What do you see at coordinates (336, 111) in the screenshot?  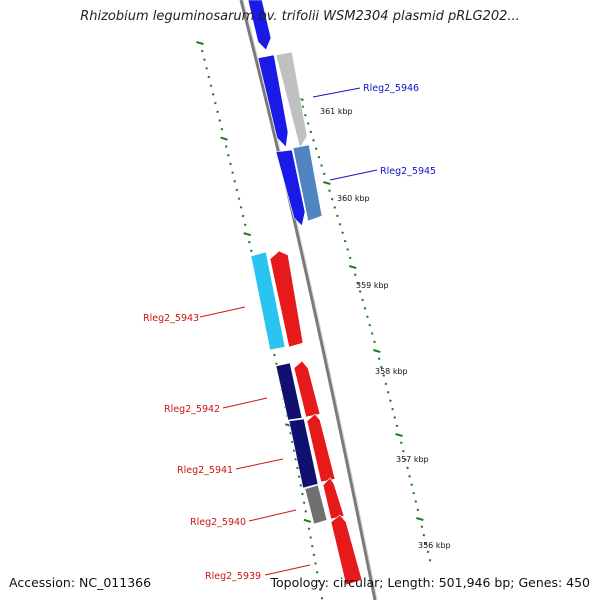 I see `tick-label-361kbp: 361 kbp` at bounding box center [336, 111].